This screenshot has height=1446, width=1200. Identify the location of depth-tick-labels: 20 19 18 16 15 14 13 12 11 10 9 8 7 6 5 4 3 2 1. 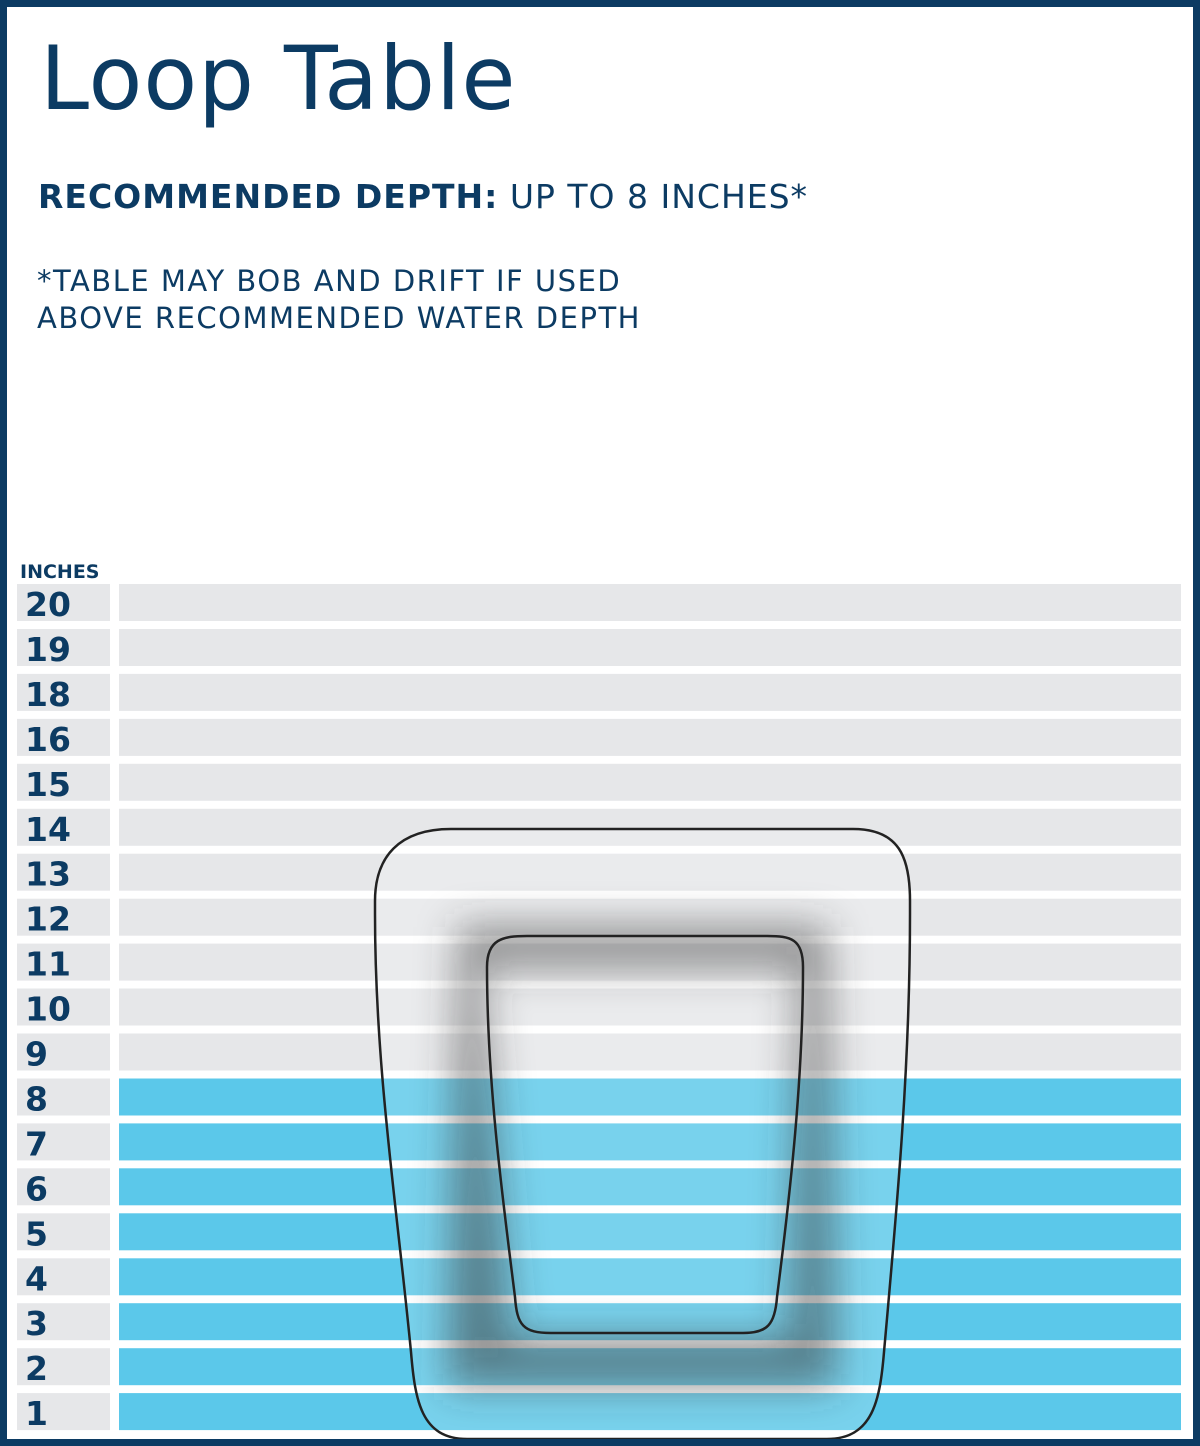
(48, 1009).